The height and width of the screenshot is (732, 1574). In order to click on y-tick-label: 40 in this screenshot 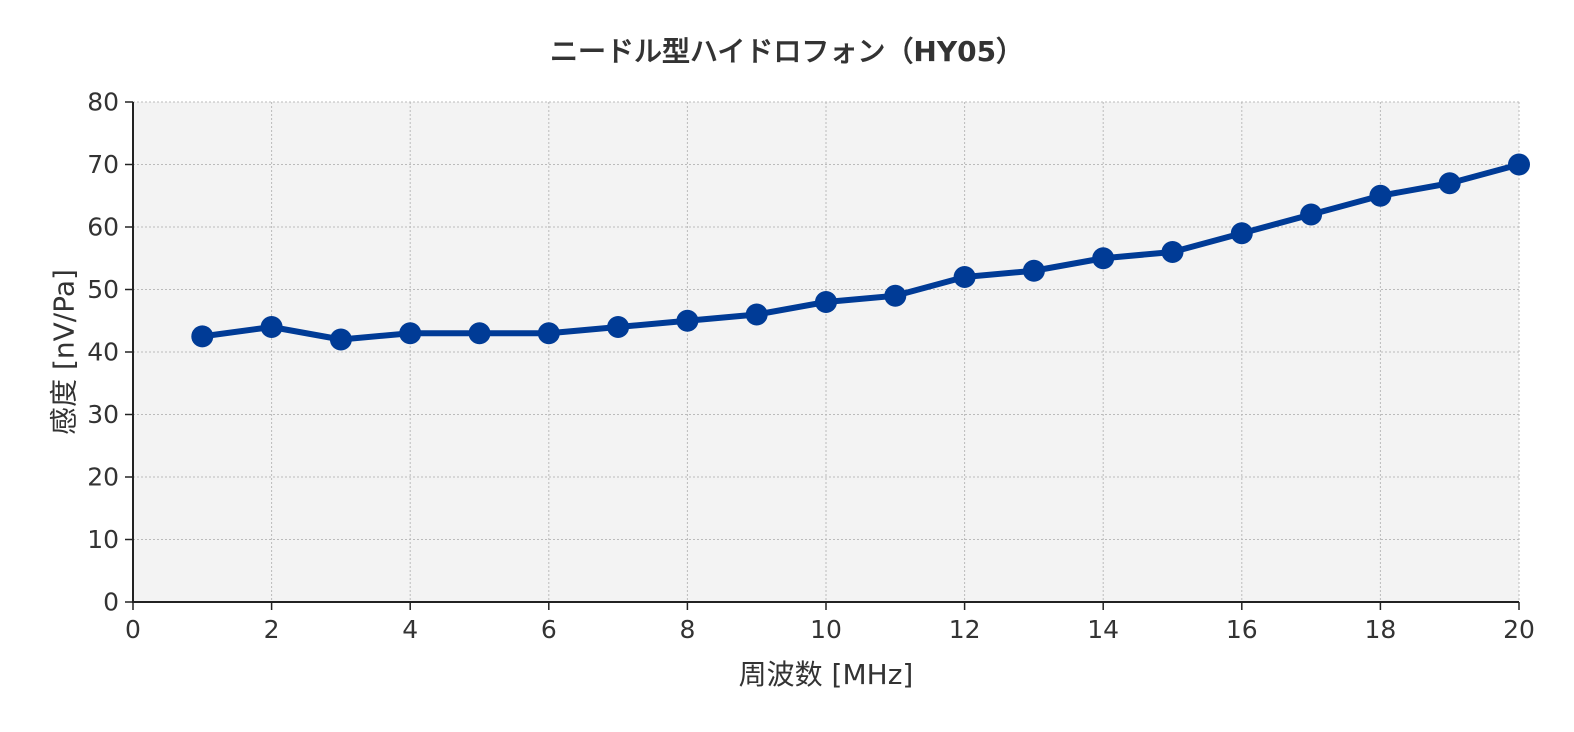, I will do `click(103, 352)`.